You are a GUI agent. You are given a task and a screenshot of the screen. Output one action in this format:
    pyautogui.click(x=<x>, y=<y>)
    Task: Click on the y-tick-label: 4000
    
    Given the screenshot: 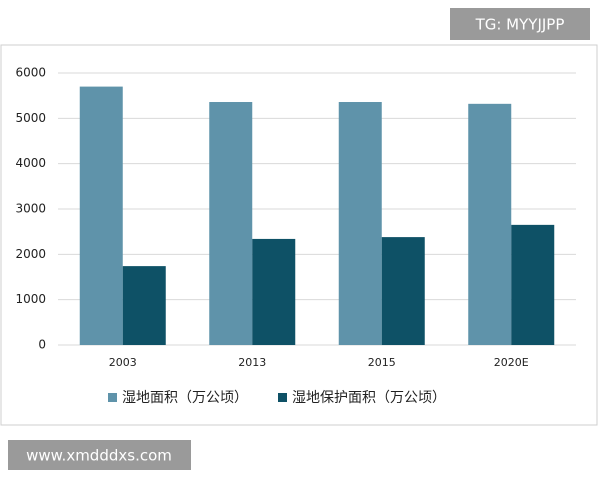 What is the action you would take?
    pyautogui.click(x=30, y=163)
    